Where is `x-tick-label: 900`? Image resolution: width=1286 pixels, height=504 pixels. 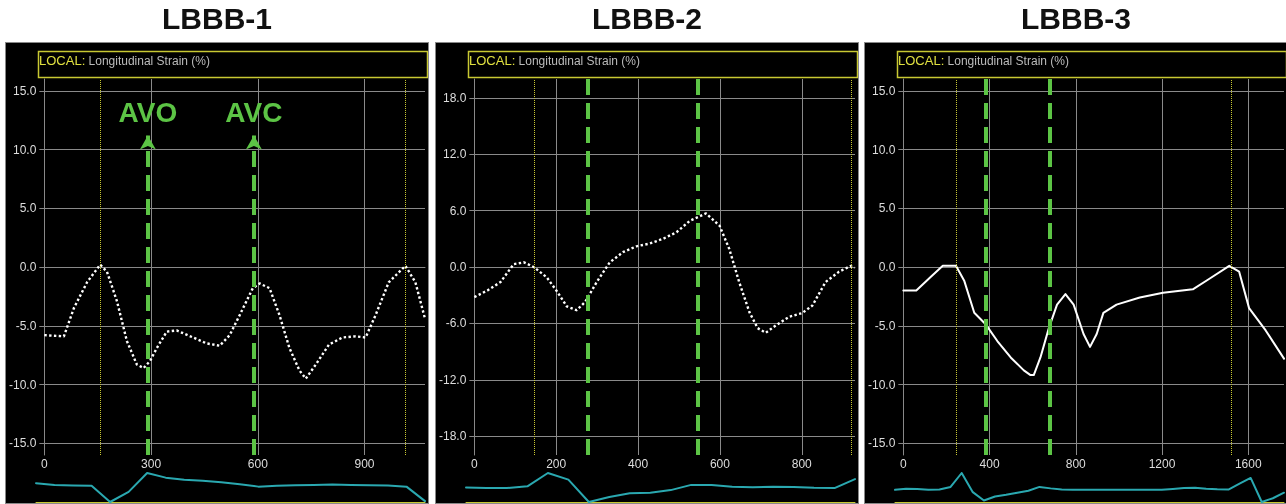 x-tick-label: 900 is located at coordinates (364, 464).